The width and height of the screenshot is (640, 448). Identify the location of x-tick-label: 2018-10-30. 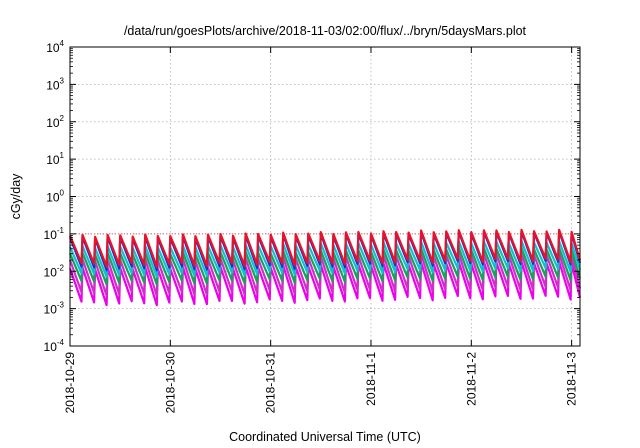
(170, 383).